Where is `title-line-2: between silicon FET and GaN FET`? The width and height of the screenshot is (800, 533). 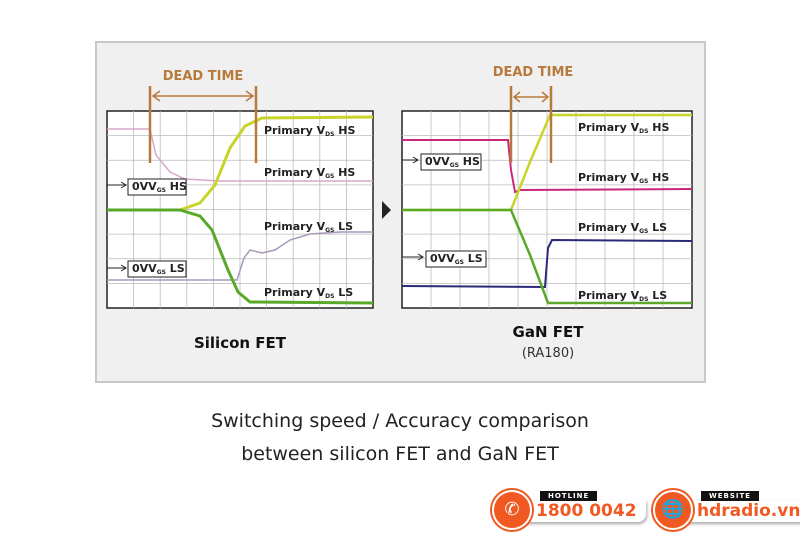 title-line-2: between silicon FET and GaN FET is located at coordinates (400, 454).